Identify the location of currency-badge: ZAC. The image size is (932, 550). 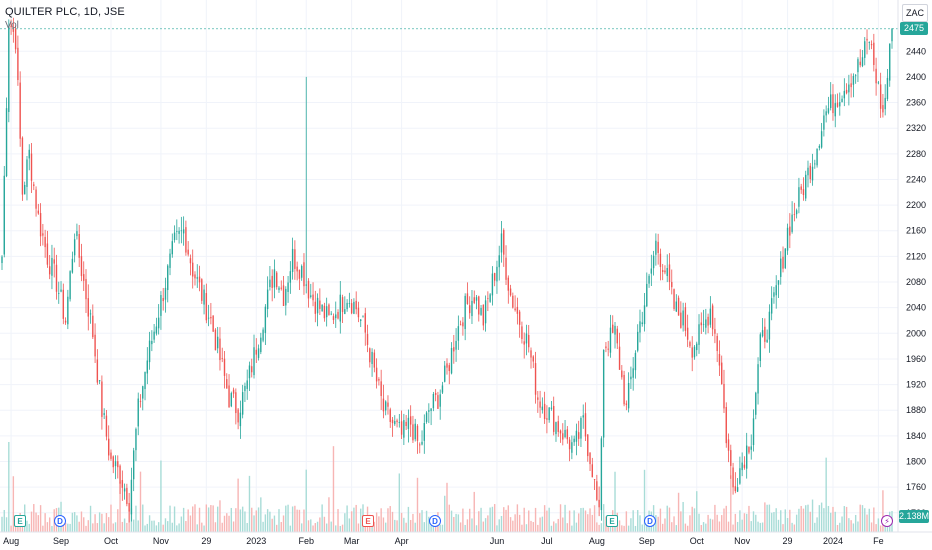
(915, 13).